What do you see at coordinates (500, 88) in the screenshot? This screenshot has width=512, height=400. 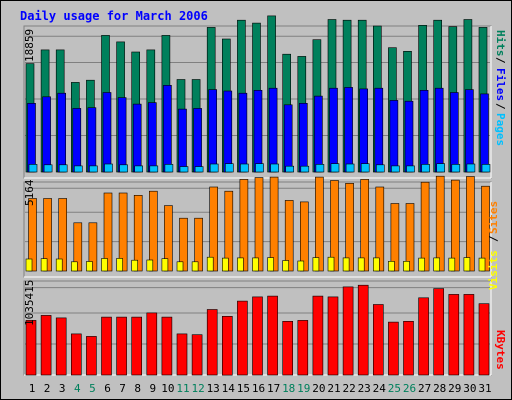 I see `legend-hits-files-pages: Hits / Files / Pages` at bounding box center [500, 88].